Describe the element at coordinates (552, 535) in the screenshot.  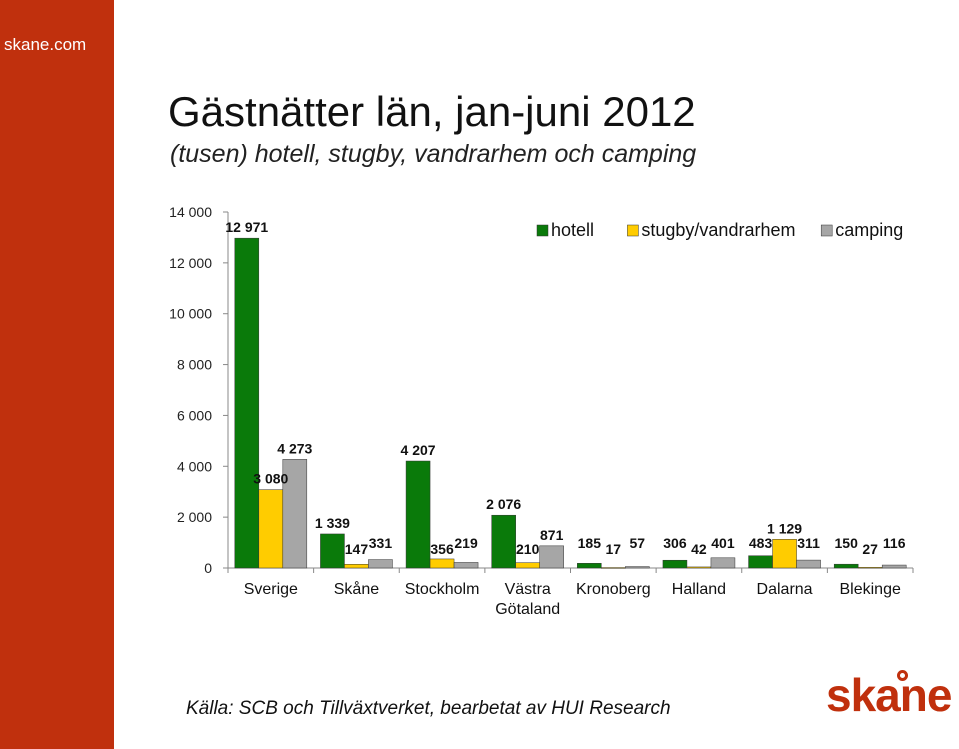
I see `data-label: 871` at that location.